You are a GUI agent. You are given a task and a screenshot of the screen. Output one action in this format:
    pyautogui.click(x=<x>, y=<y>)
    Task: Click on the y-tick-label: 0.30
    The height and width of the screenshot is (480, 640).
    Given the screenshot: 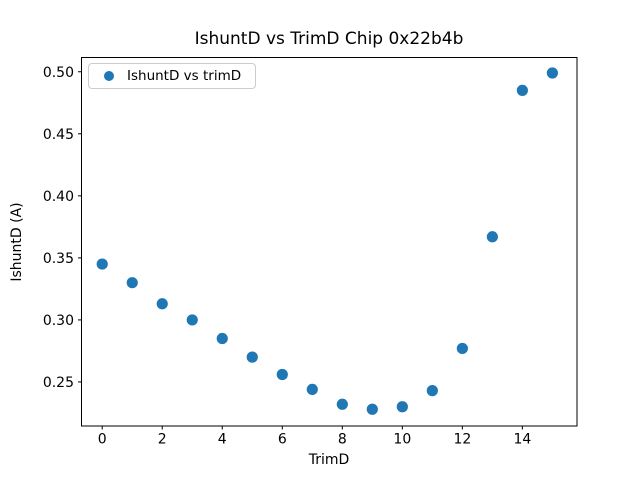 What is the action you would take?
    pyautogui.click(x=58, y=321)
    